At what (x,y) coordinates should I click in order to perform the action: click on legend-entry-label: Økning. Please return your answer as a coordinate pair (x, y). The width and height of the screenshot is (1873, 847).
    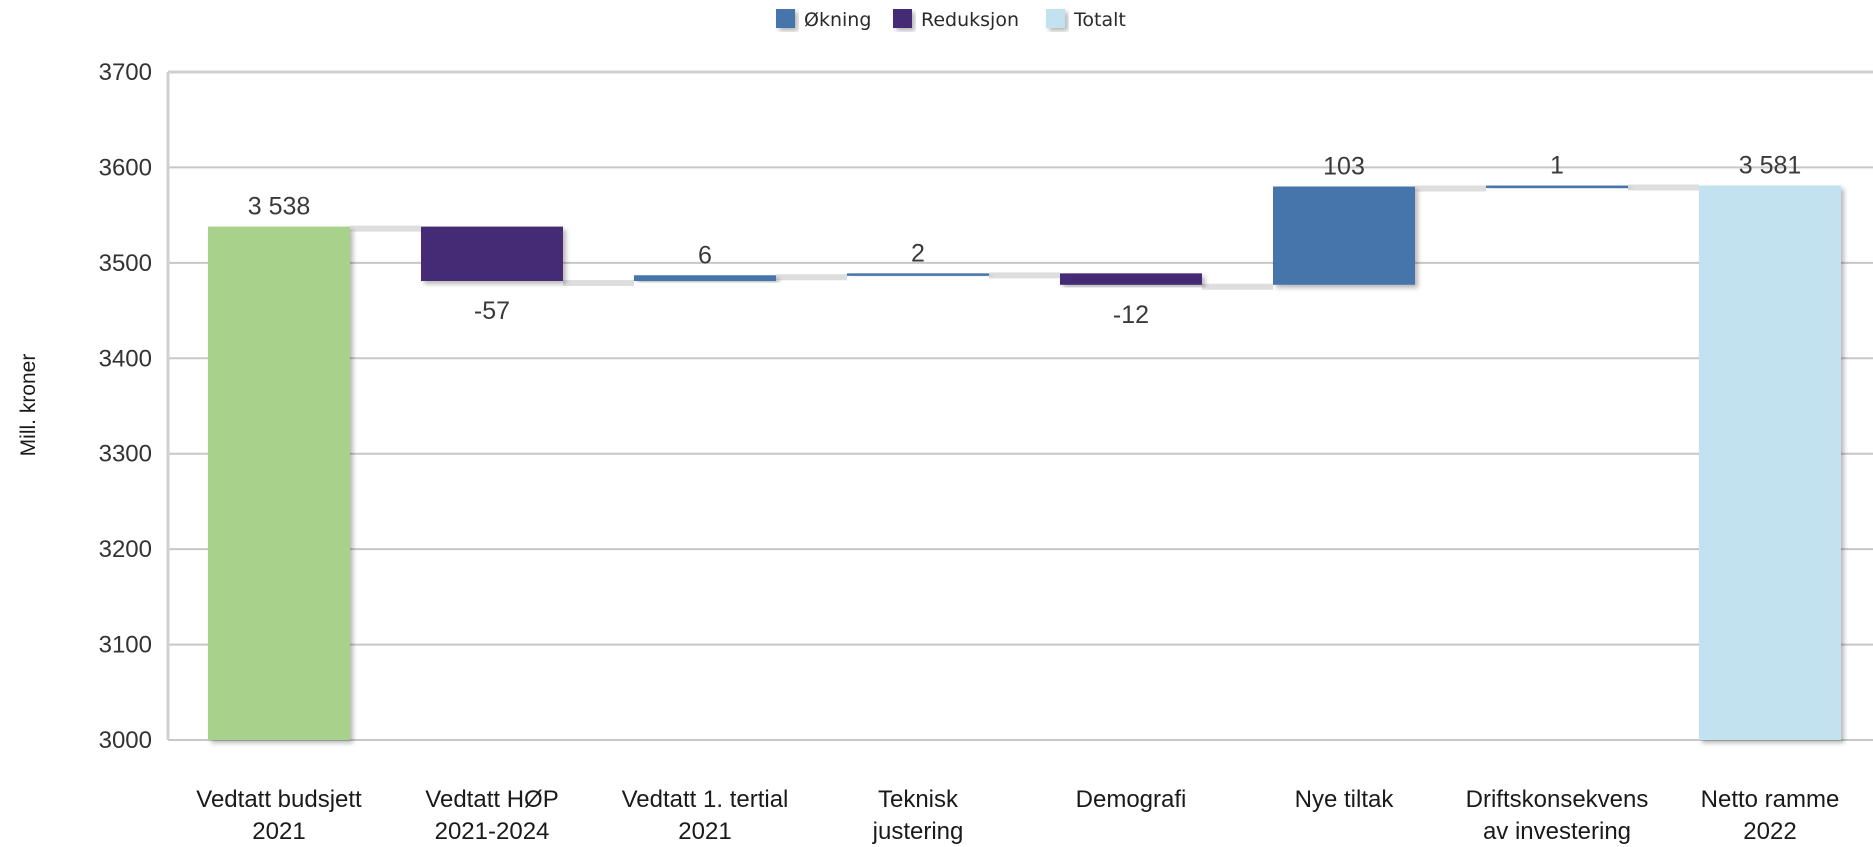
    Looking at the image, I should click on (837, 20).